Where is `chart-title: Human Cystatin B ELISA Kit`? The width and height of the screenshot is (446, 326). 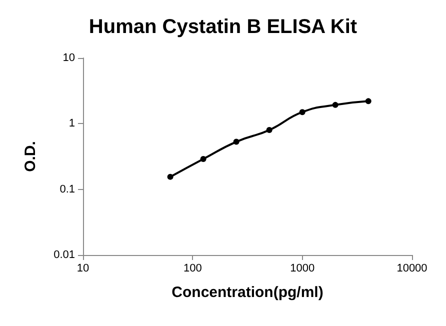 chart-title: Human Cystatin B ELISA Kit is located at coordinates (223, 27).